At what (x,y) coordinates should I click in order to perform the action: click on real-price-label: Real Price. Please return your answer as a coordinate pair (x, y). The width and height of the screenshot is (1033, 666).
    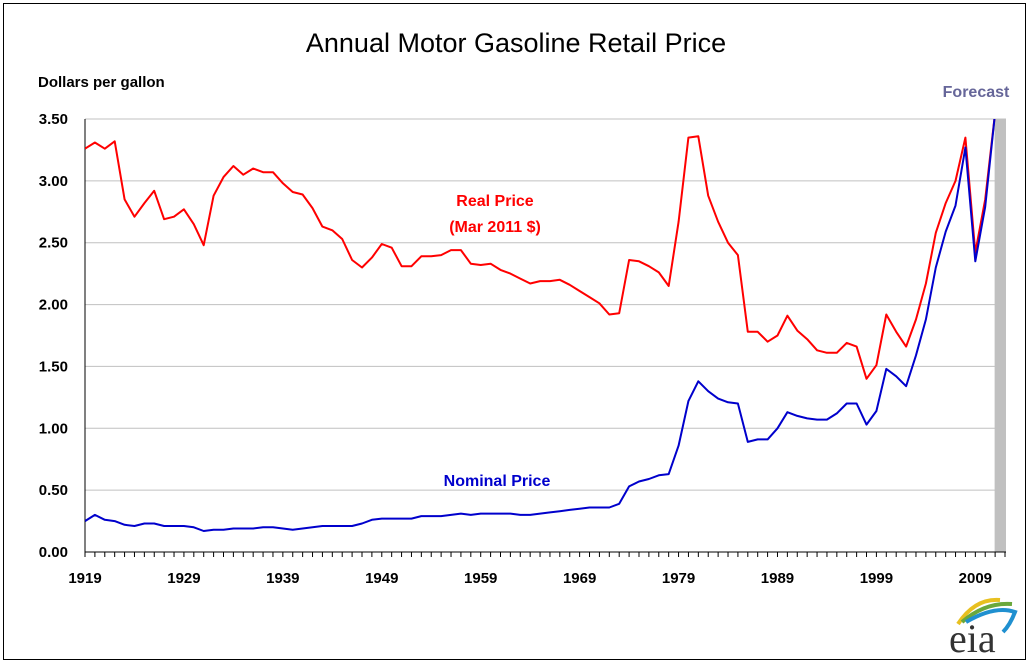
    Looking at the image, I should click on (494, 201).